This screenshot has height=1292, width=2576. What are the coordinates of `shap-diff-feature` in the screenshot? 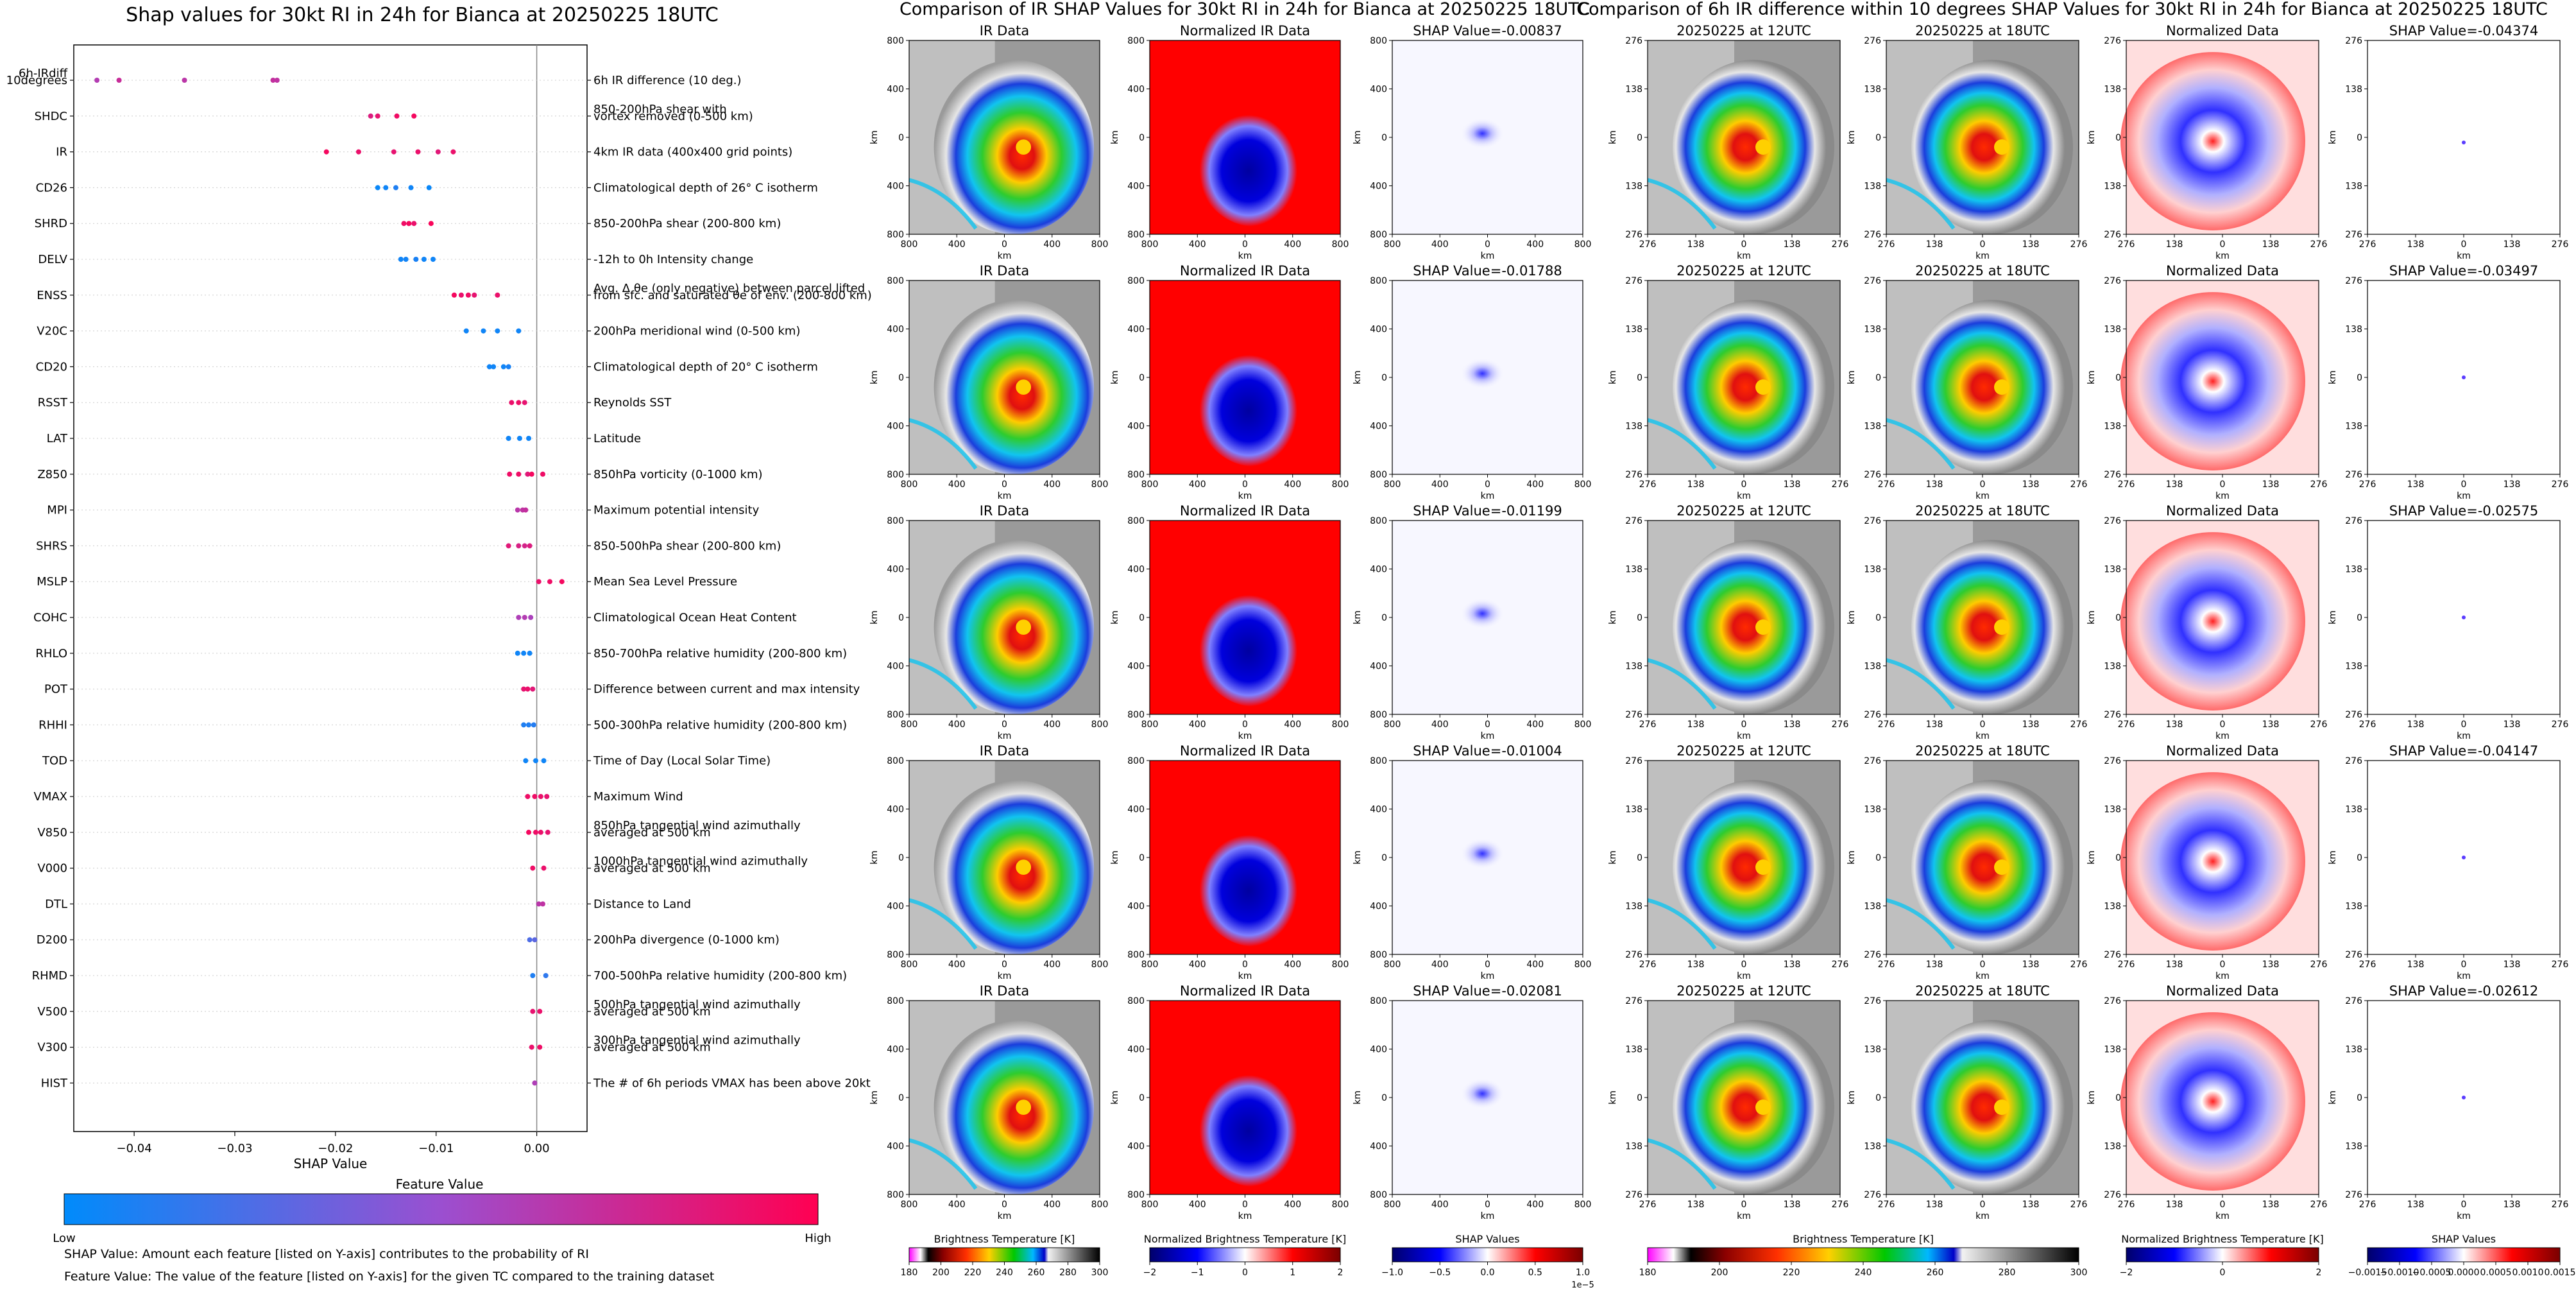 It's located at (2464, 142).